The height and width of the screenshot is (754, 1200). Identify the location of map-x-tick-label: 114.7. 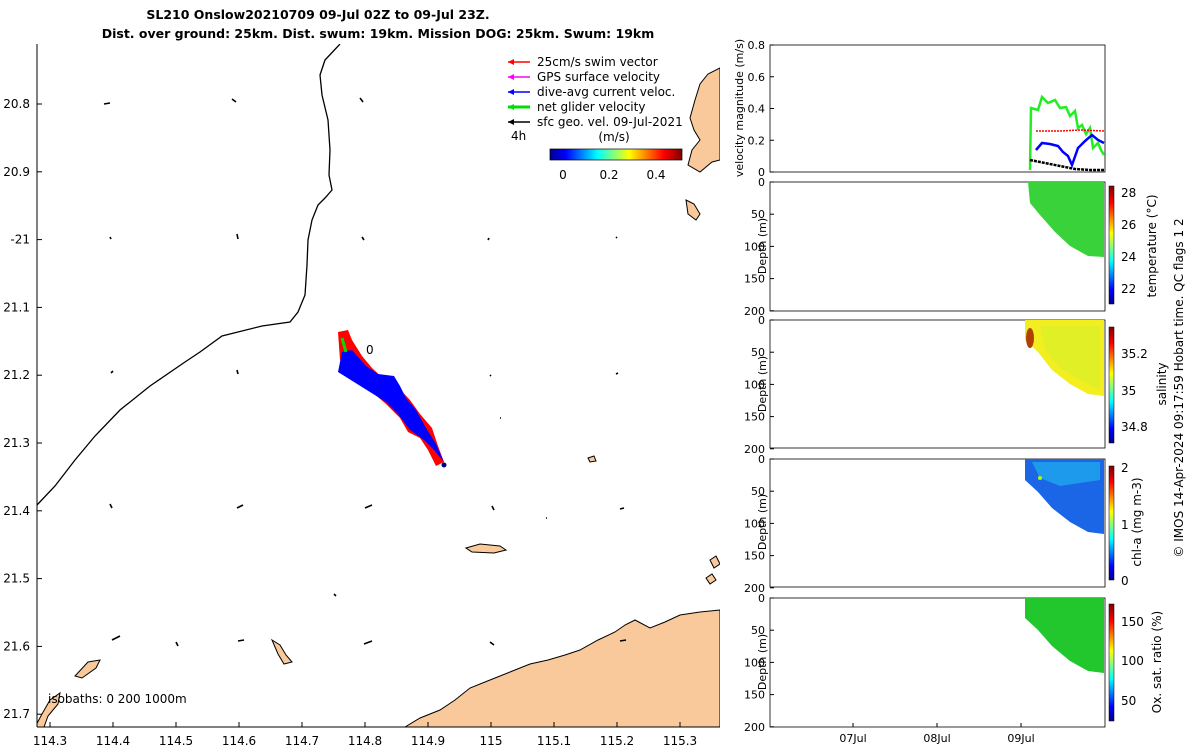
(302, 741).